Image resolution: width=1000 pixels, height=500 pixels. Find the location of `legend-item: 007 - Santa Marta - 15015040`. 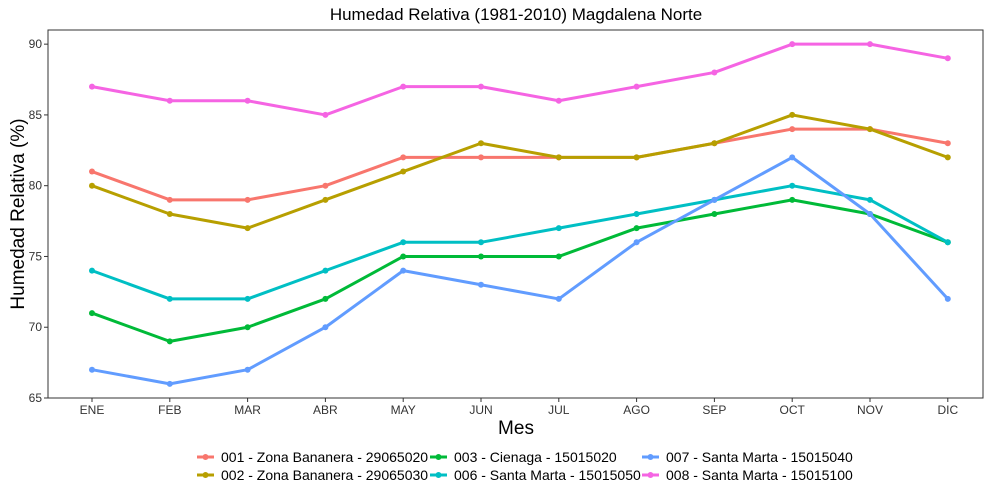

legend-item: 007 - Santa Marta - 15015040 is located at coordinates (747, 457).